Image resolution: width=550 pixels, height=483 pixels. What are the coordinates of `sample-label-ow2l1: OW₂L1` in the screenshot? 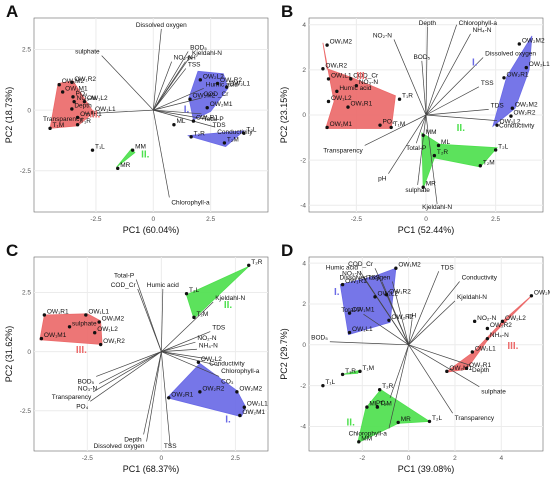 It's located at (257, 404).